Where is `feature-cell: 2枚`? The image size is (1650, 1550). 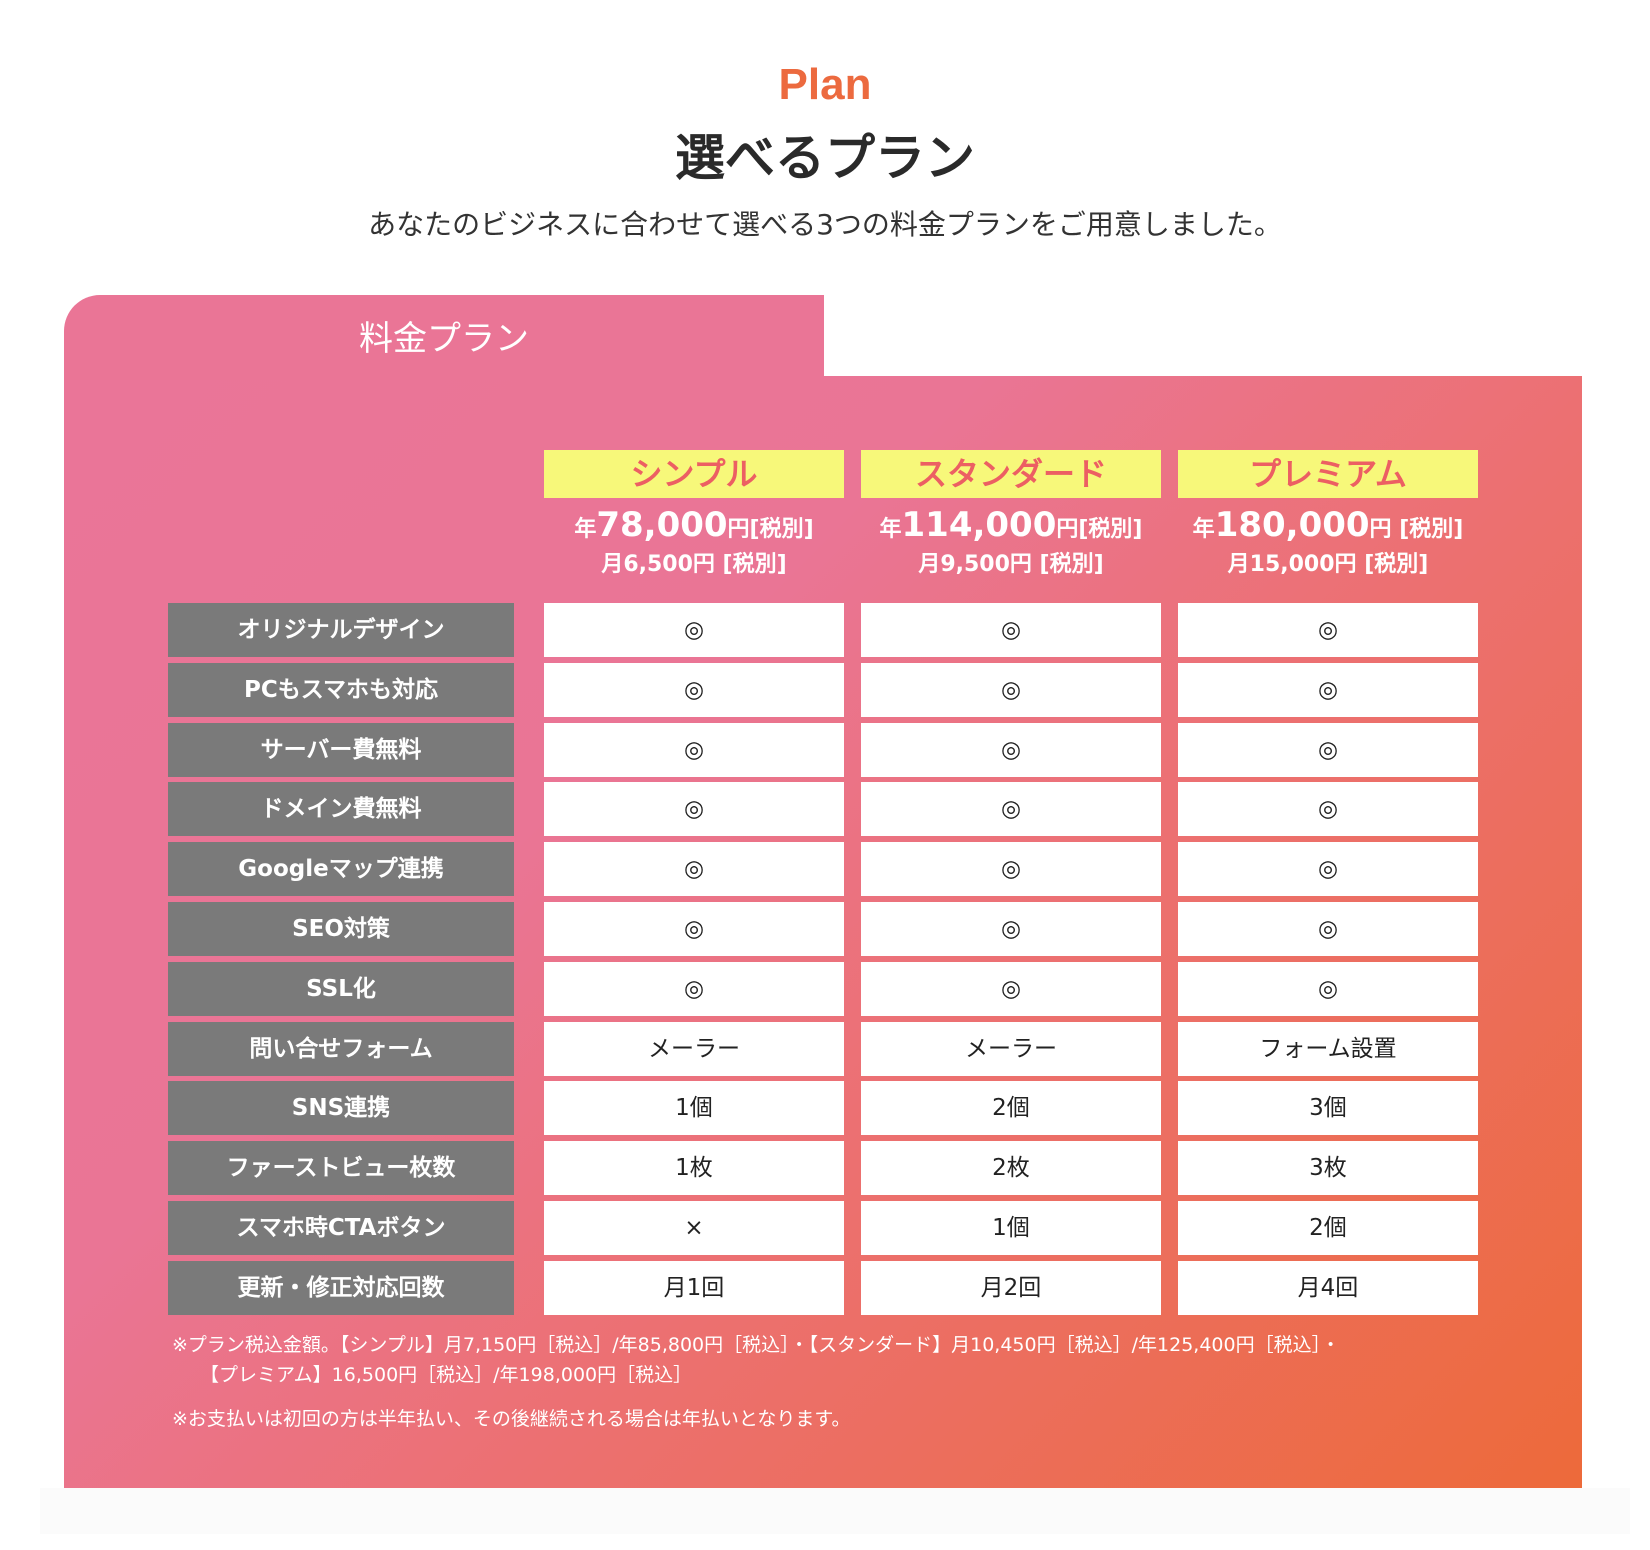 feature-cell: 2枚 is located at coordinates (1011, 1168).